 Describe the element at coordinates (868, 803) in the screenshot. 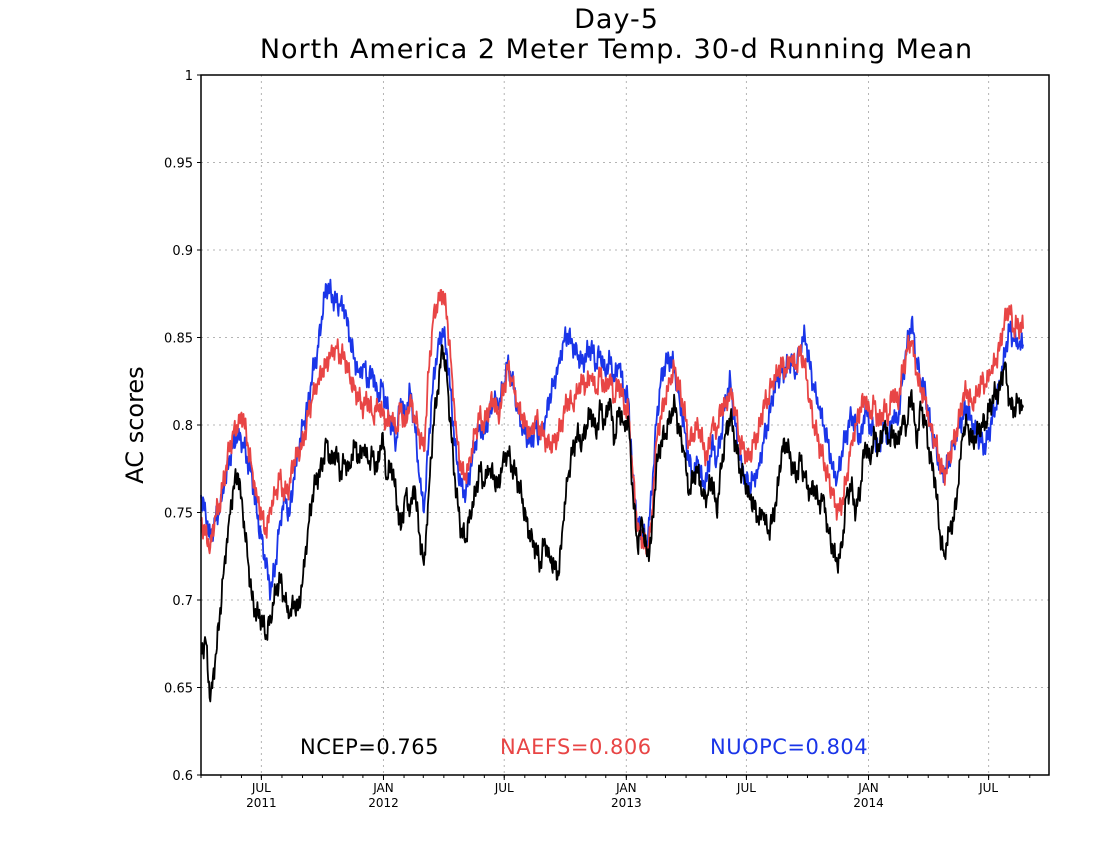

I see `x-tick-label-year: 2014` at that location.